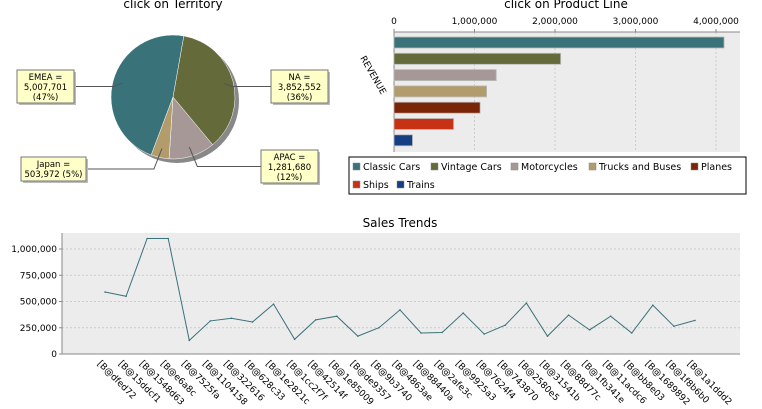 The height and width of the screenshot is (409, 762). Describe the element at coordinates (391, 167) in the screenshot. I see `legend-item: Classic Cars` at that location.